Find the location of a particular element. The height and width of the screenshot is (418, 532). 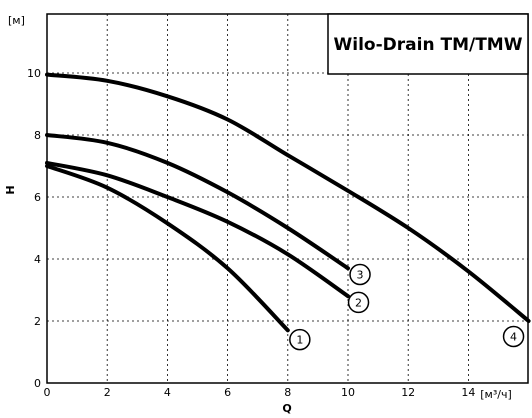

marker-label: 4 is located at coordinates (513, 337).